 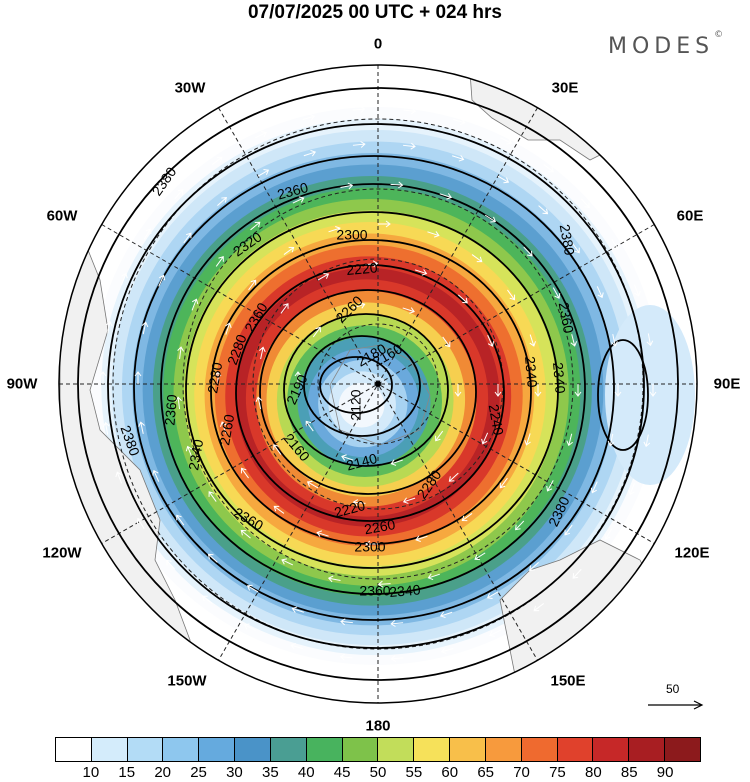 I want to click on color-scale-tick-label: 70, so click(x=521, y=772).